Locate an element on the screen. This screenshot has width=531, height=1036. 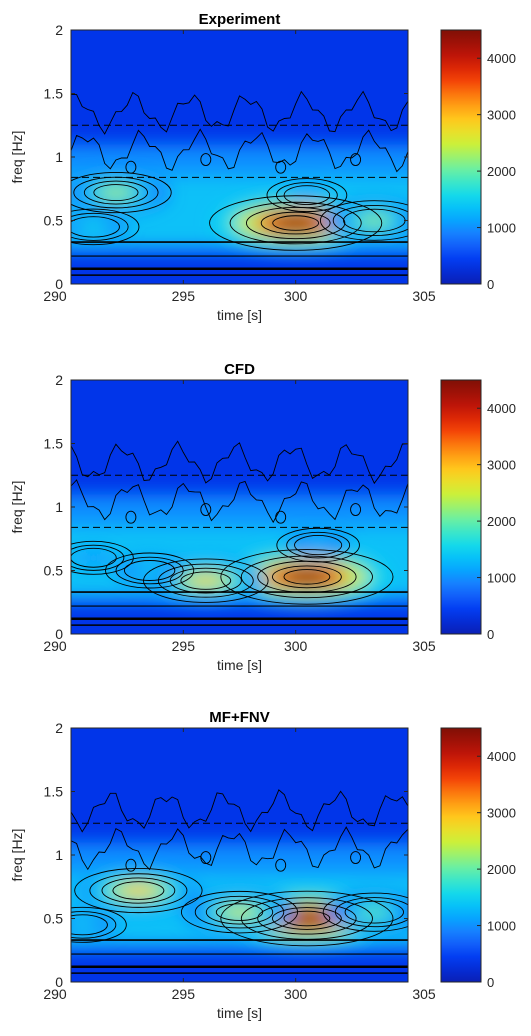
hotspots is located at coordinates (239, 211).